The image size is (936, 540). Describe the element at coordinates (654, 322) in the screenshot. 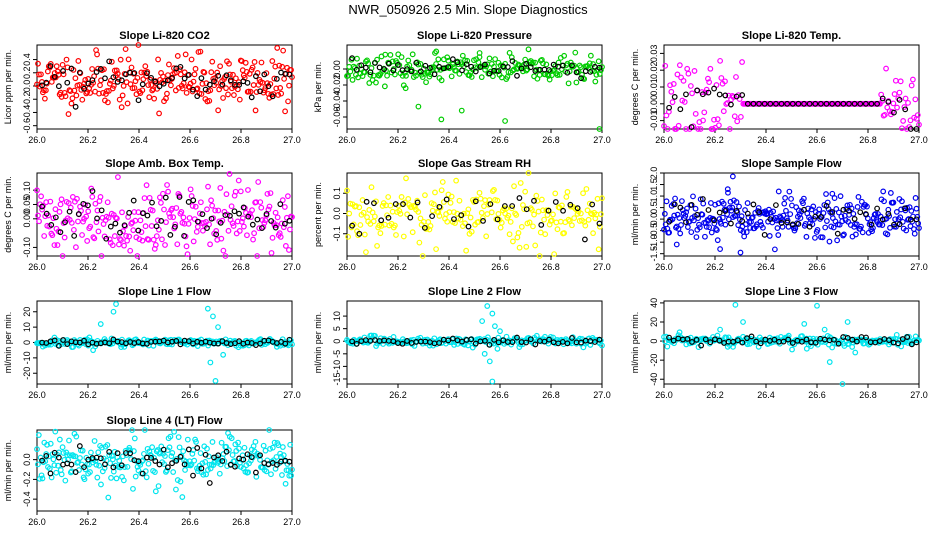

I see `y-tick-label: 20` at that location.